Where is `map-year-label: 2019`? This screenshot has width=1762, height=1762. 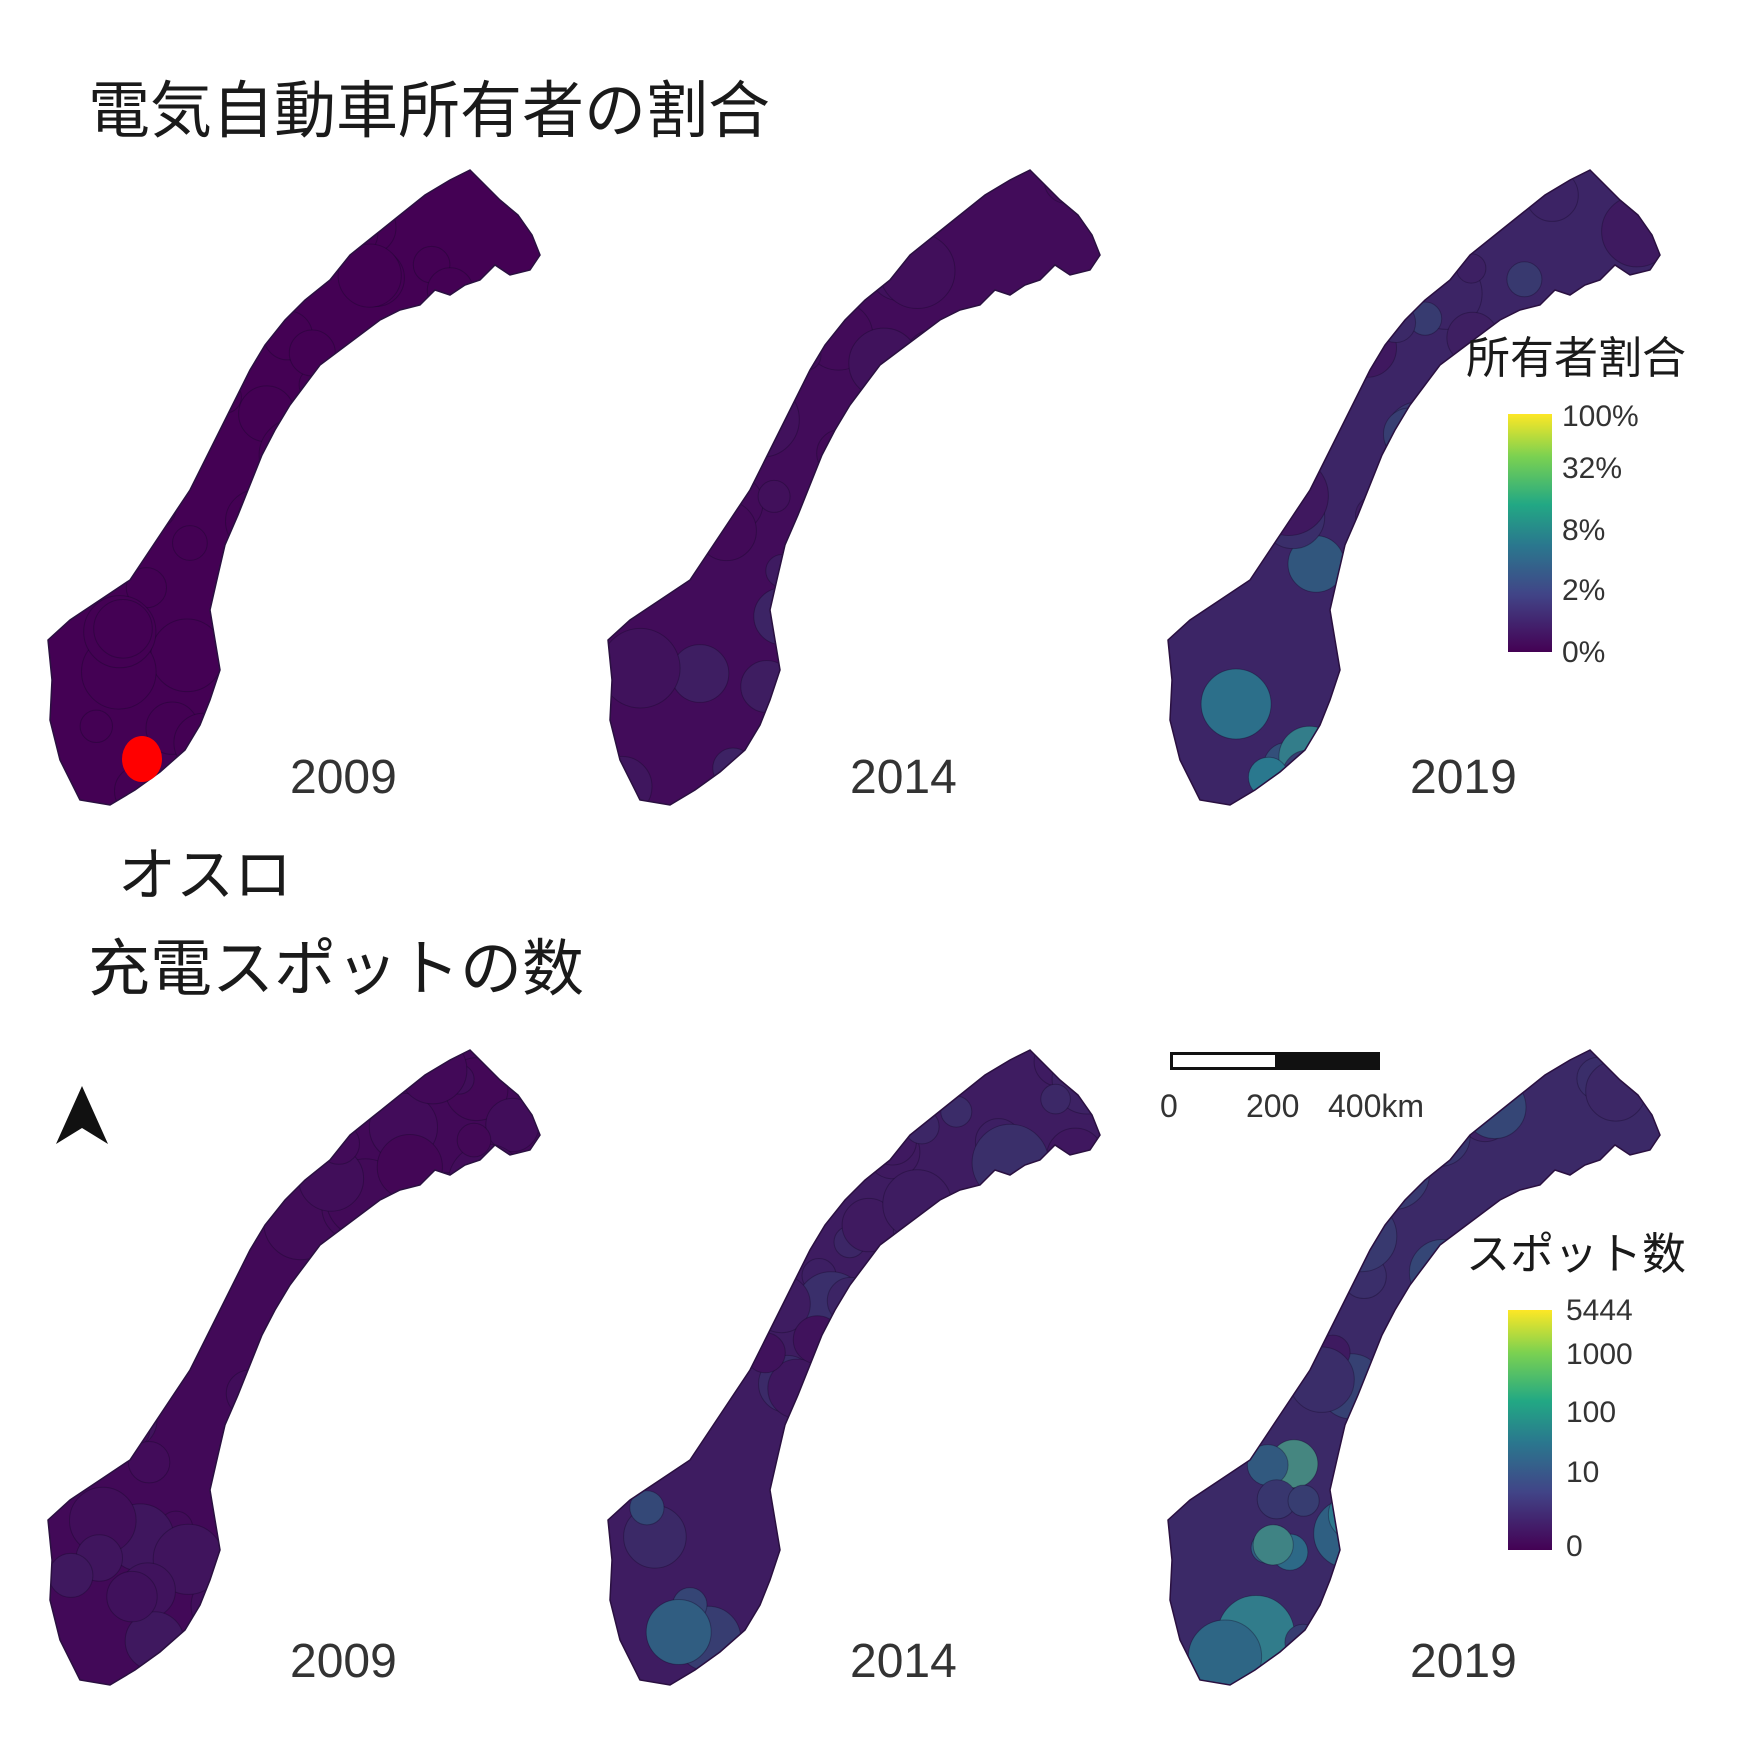
map-year-label: 2019 is located at coordinates (1463, 777).